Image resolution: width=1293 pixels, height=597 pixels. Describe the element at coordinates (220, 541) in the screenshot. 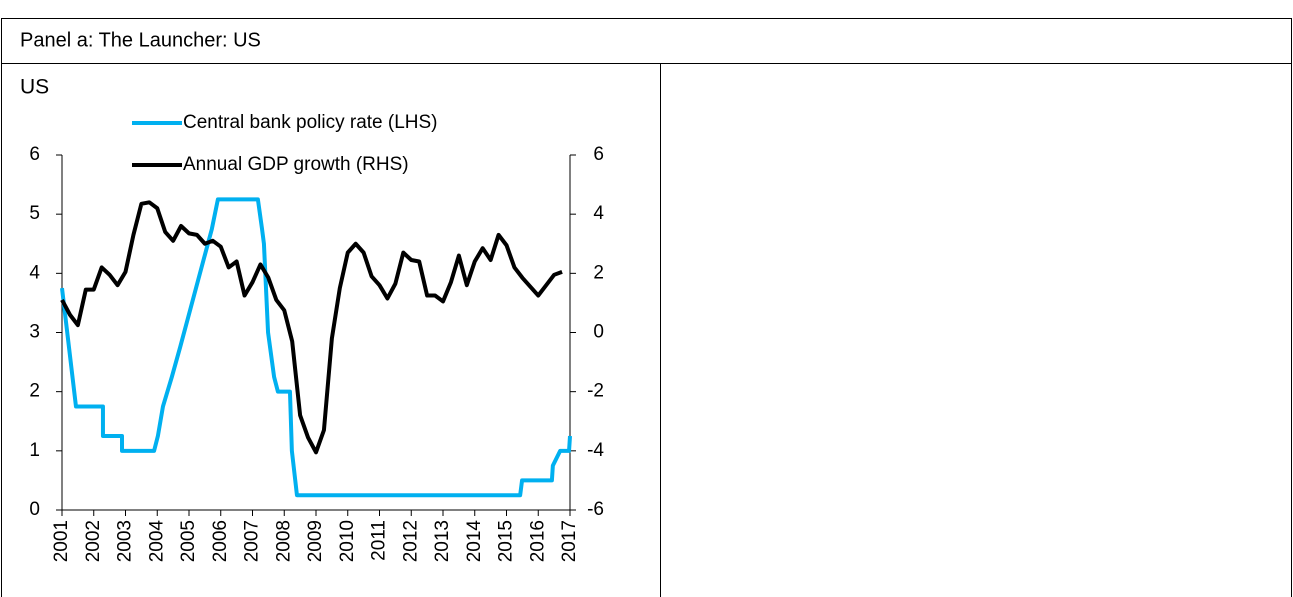

I see `x-tick-label: 2006` at that location.